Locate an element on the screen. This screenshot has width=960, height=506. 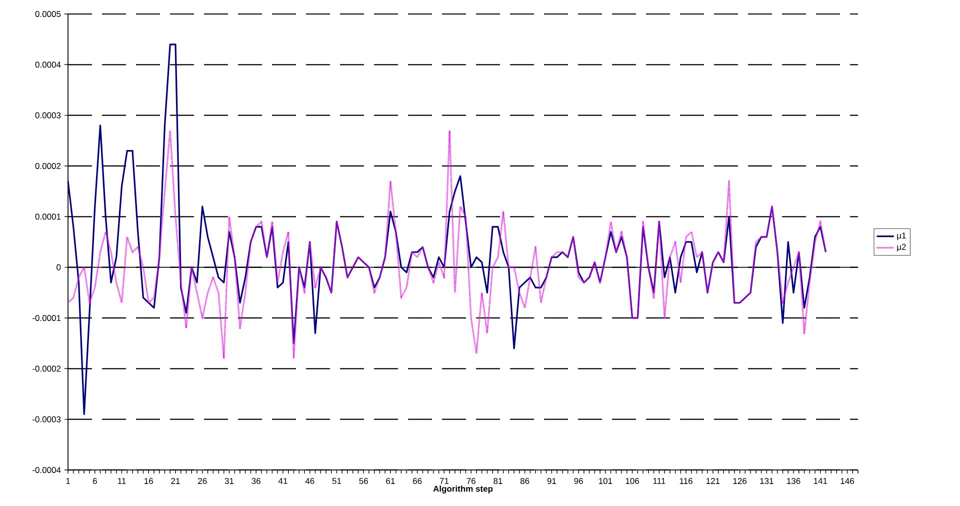
x-tick-label: 21 is located at coordinates (175, 481).